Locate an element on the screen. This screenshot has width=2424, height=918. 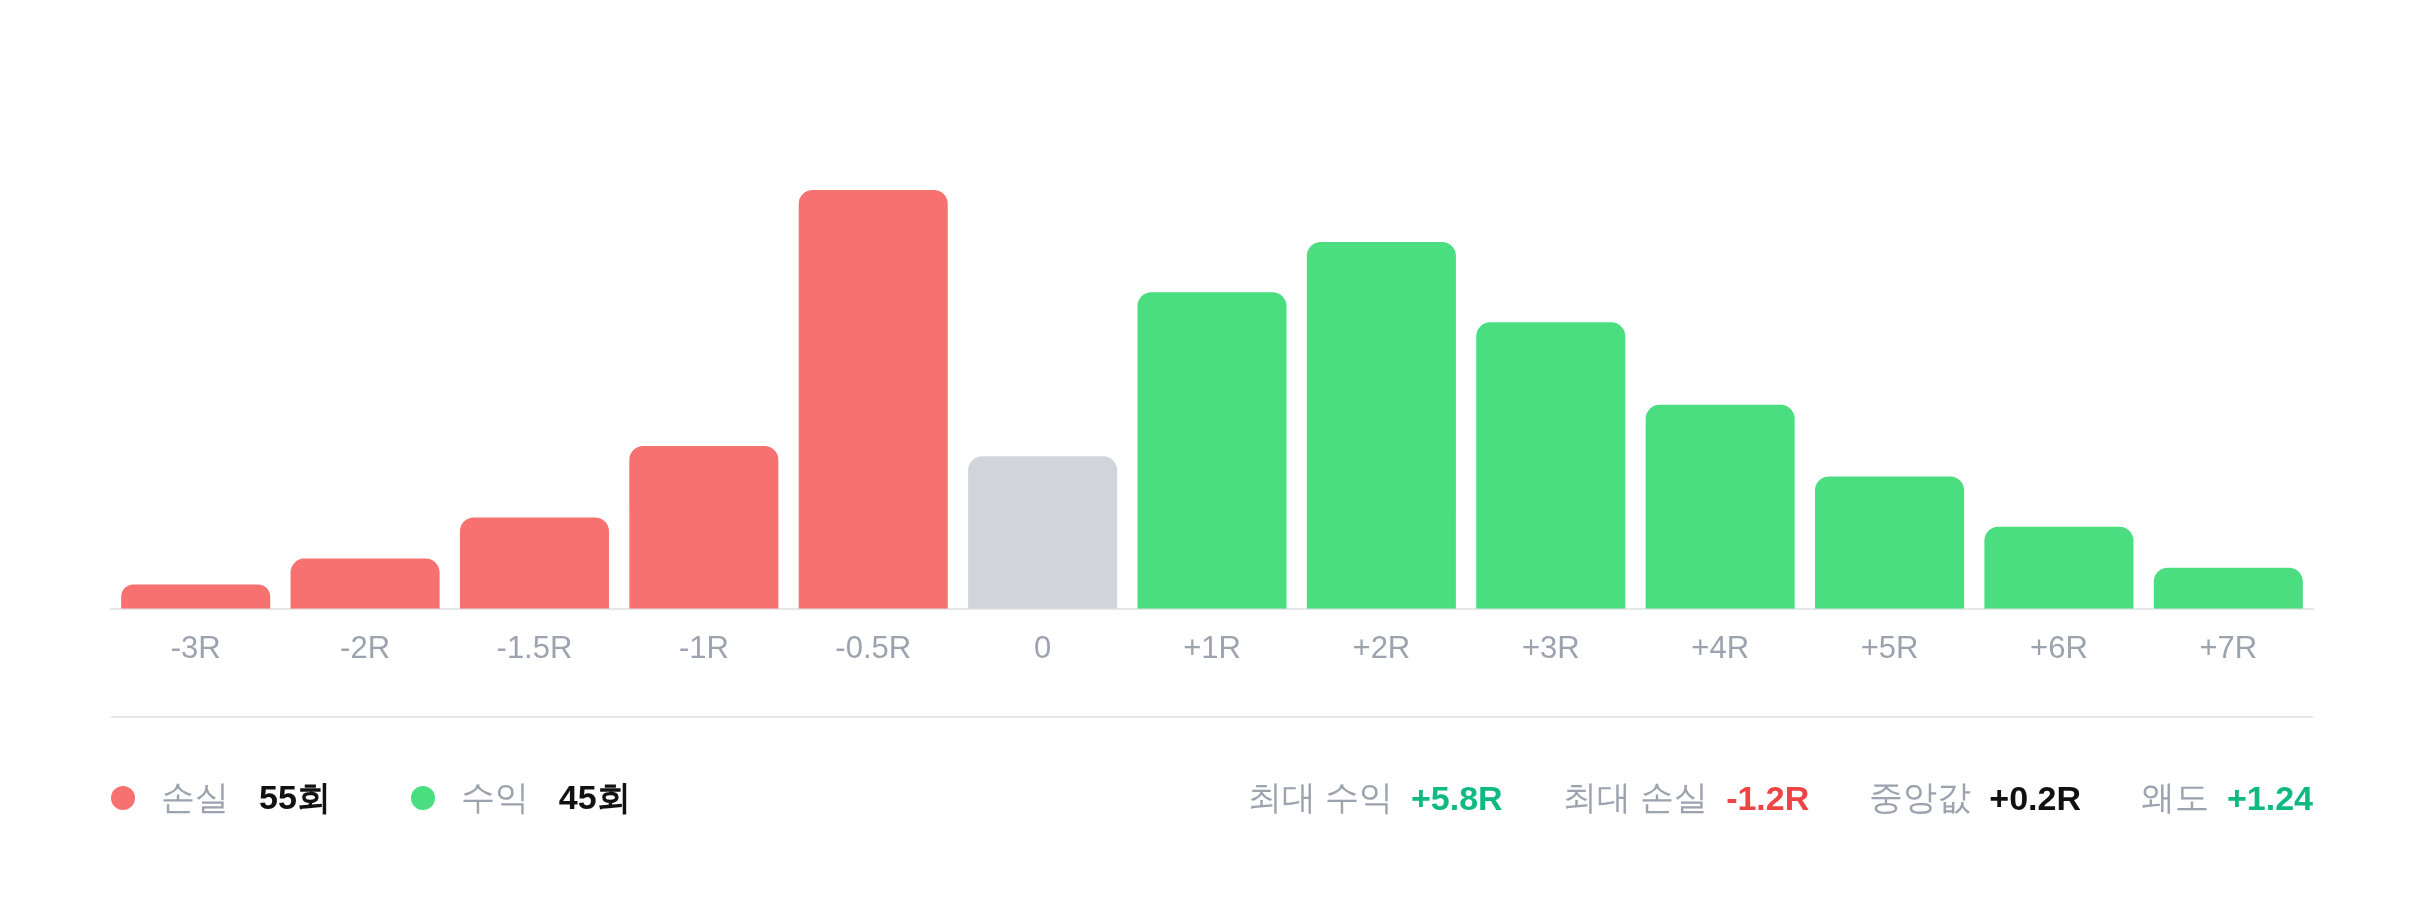
legend-label: 수익 is located at coordinates (494, 797).